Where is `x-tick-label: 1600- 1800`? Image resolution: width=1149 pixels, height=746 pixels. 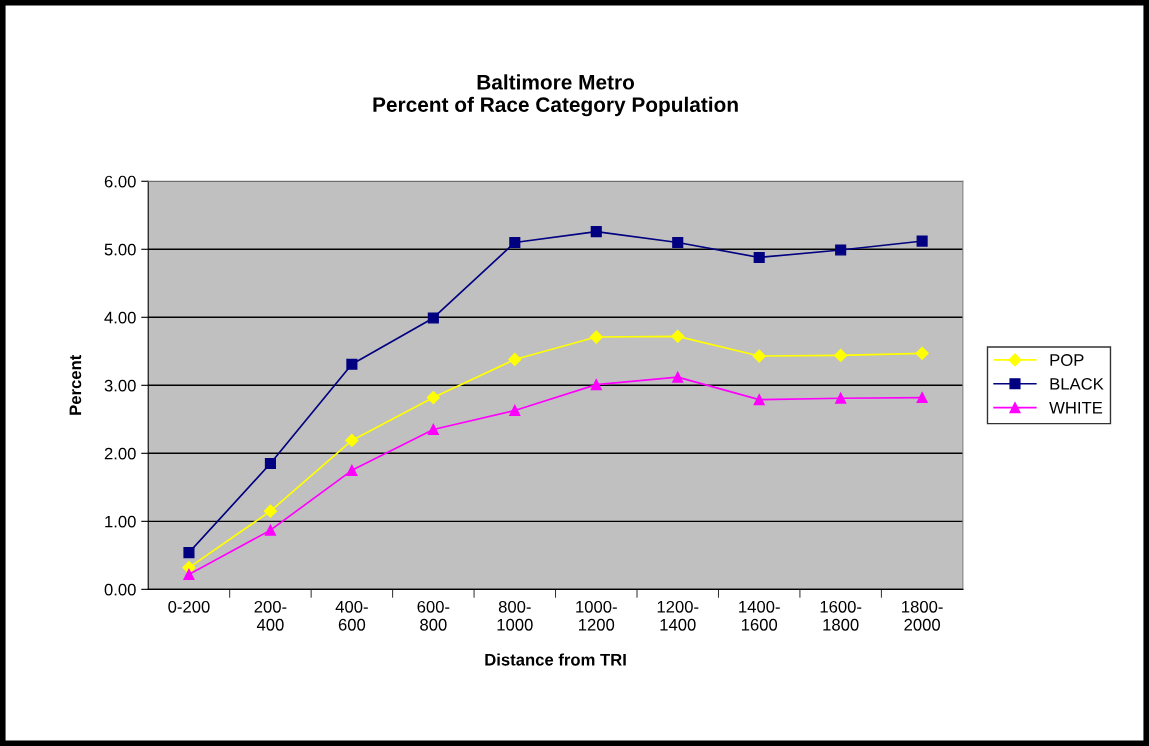 x-tick-label: 1600- 1800 is located at coordinates (841, 615).